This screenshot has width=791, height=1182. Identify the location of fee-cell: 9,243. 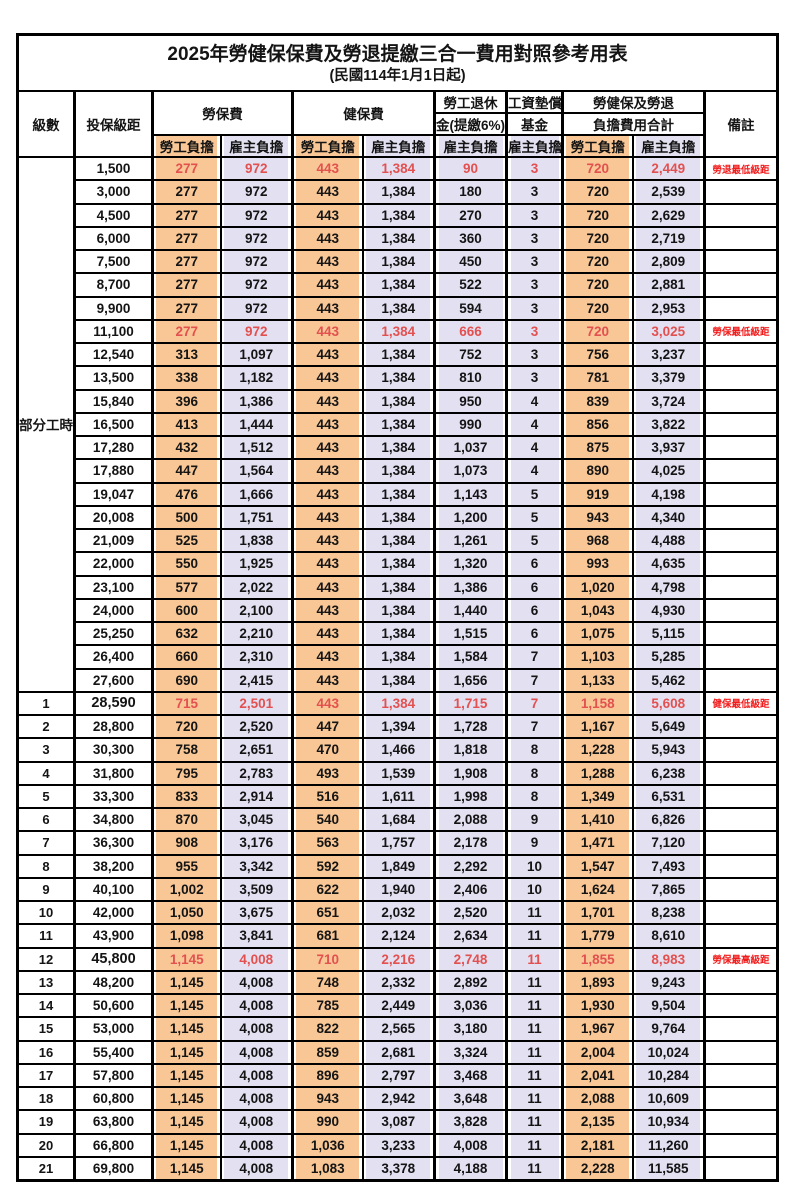
(668, 982).